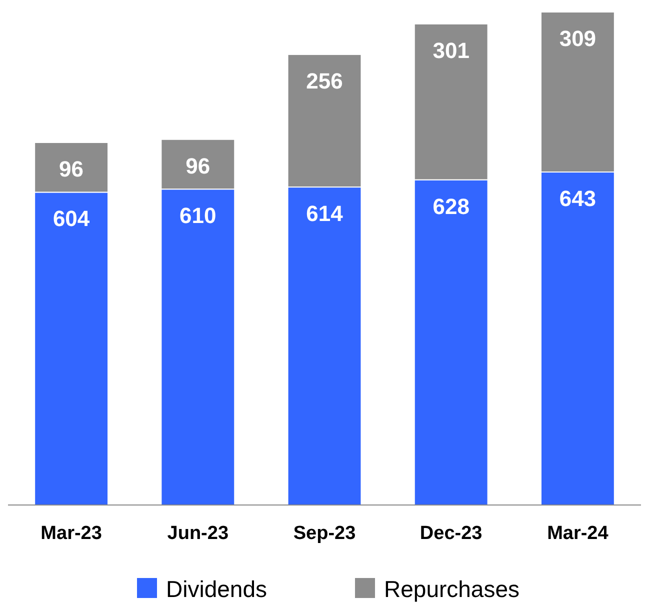  What do you see at coordinates (71, 219) in the screenshot?
I see `data-label: 604` at bounding box center [71, 219].